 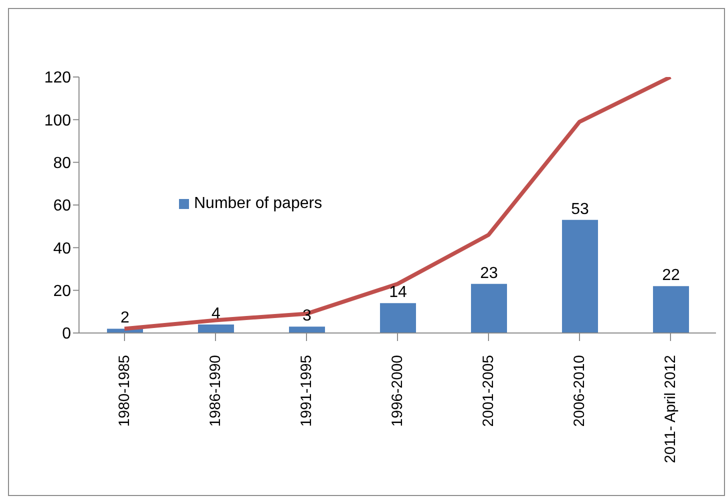 What do you see at coordinates (58, 121) in the screenshot?
I see `y-tick-label: 100` at bounding box center [58, 121].